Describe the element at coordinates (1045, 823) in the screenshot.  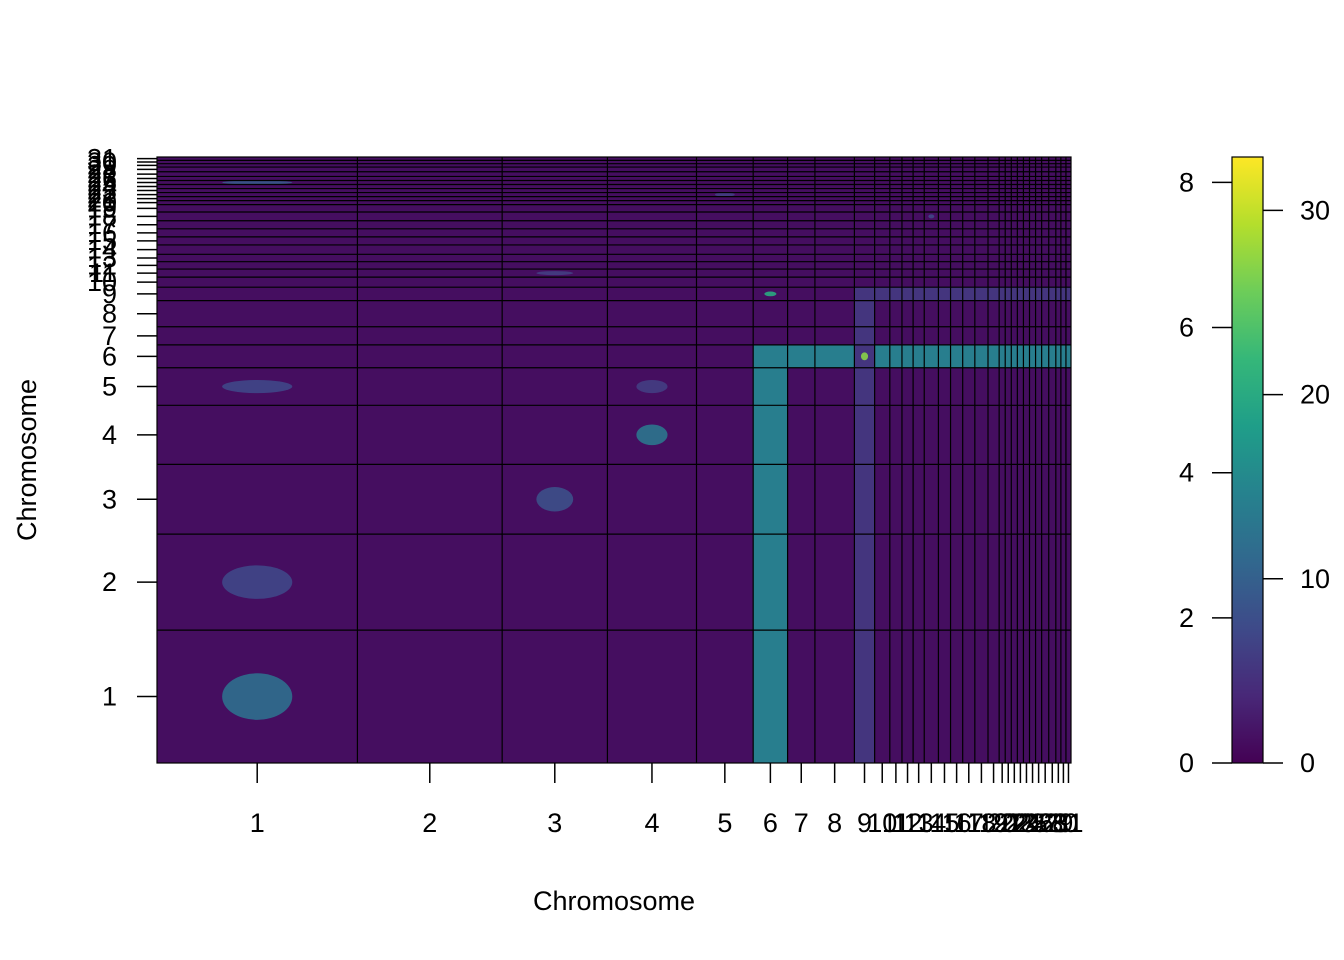
I see `x-tick-label: 27` at that location.